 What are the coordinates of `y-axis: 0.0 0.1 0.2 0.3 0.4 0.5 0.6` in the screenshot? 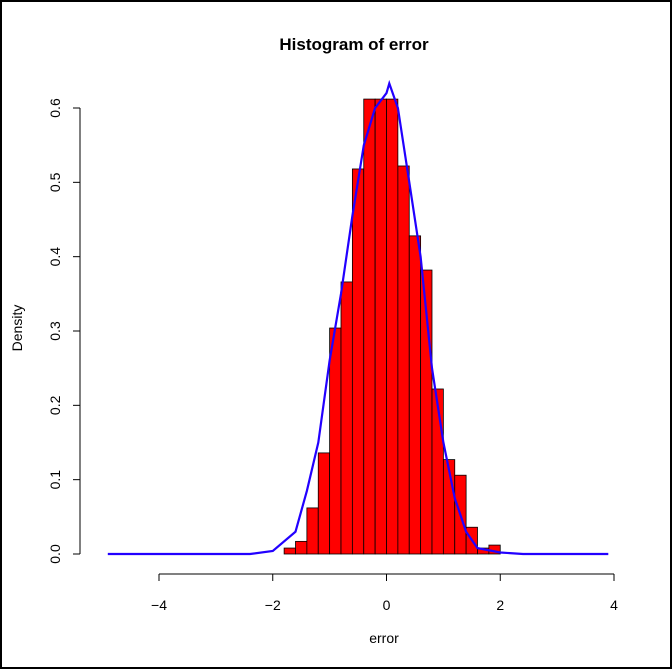 It's located at (64, 331).